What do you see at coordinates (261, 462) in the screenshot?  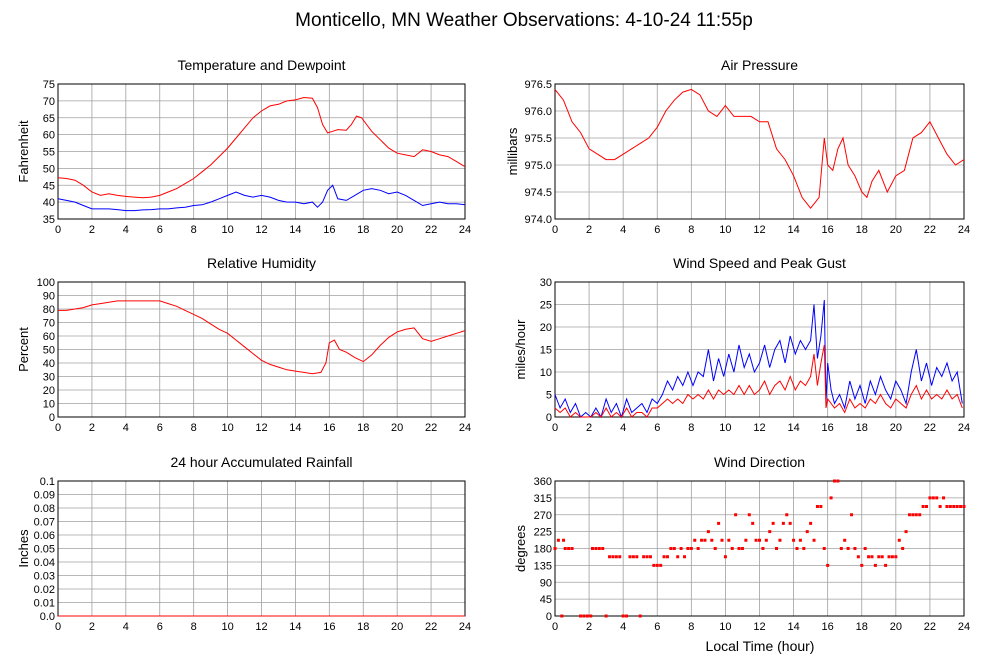 I see `panel-title: 24 hour Accumulated Rainfall` at bounding box center [261, 462].